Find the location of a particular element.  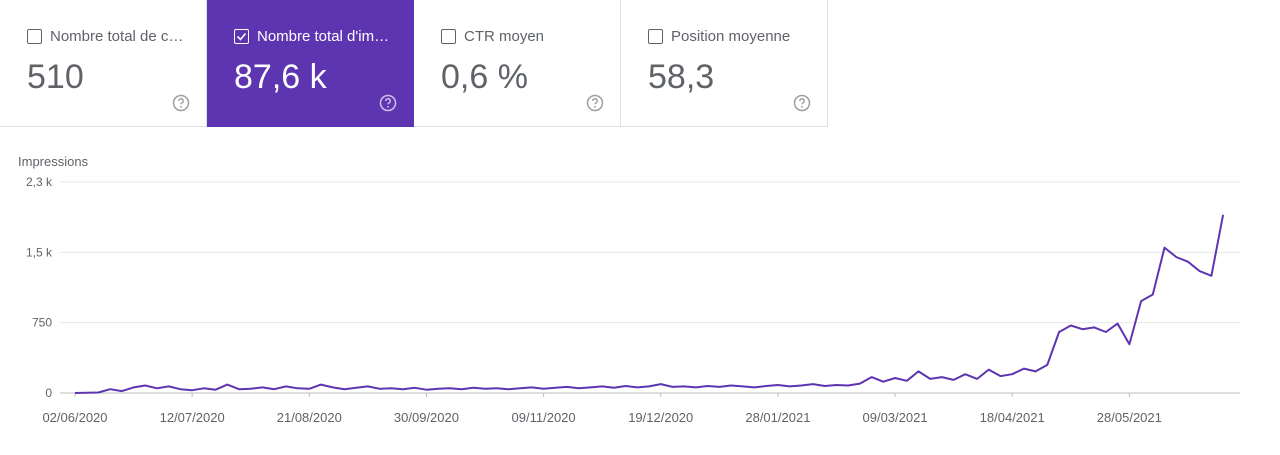

y-tick-label: 2,3 k is located at coordinates (39, 182).